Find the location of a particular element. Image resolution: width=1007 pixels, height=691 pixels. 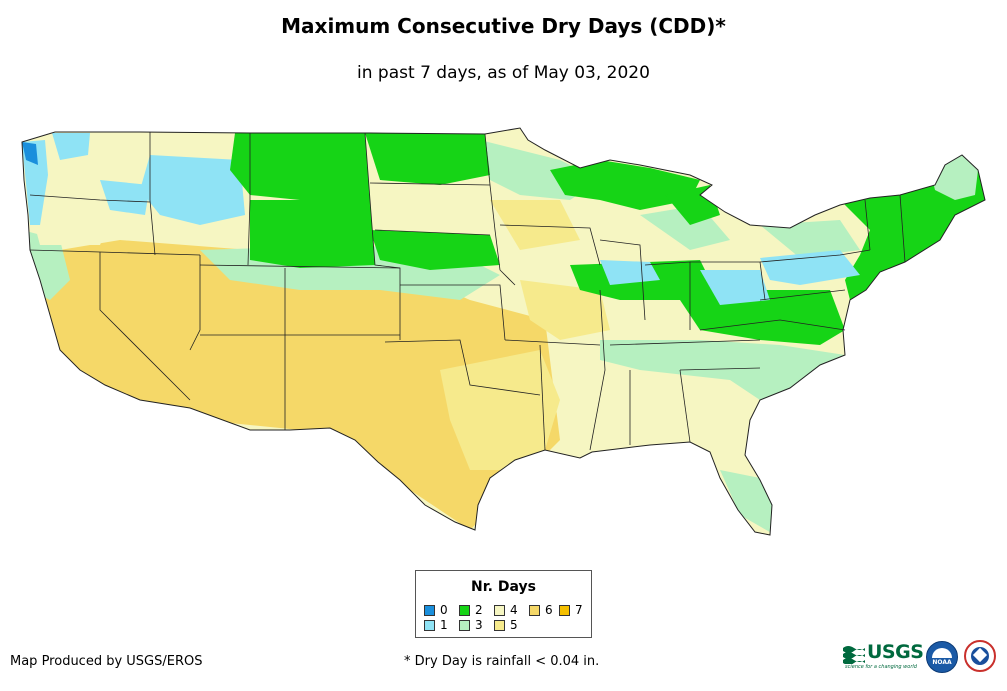

map-title: Maximum Consecutive Dry Days (CDD)* is located at coordinates (503, 26).